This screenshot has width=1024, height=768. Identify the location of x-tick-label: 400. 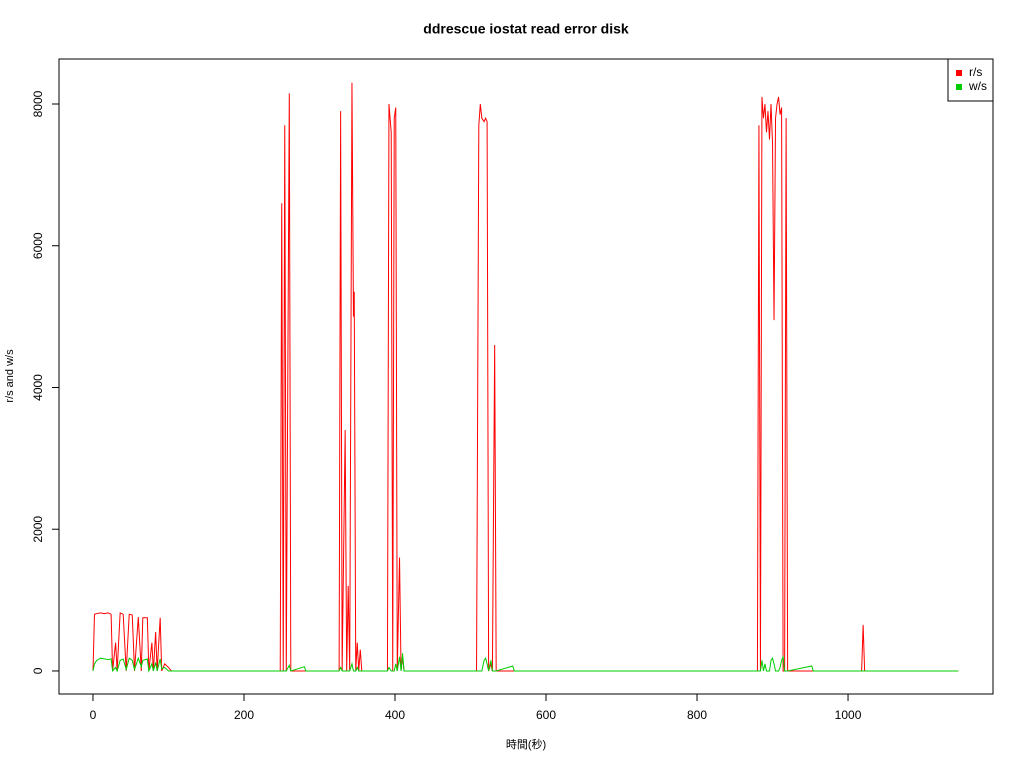
(395, 715).